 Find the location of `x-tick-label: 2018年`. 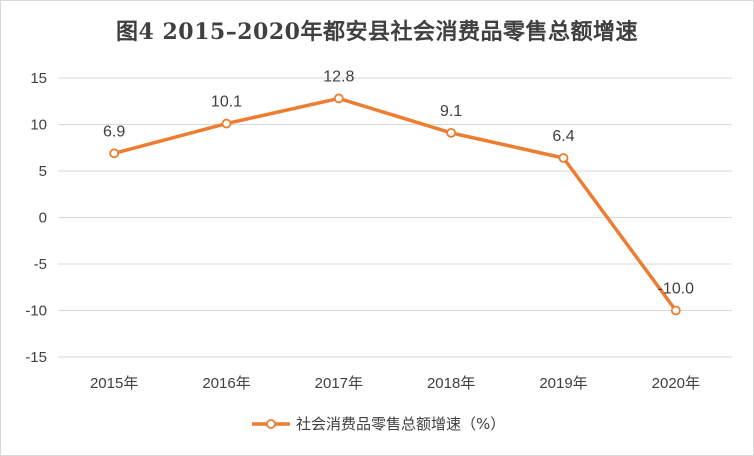

x-tick-label: 2018年 is located at coordinates (451, 383).